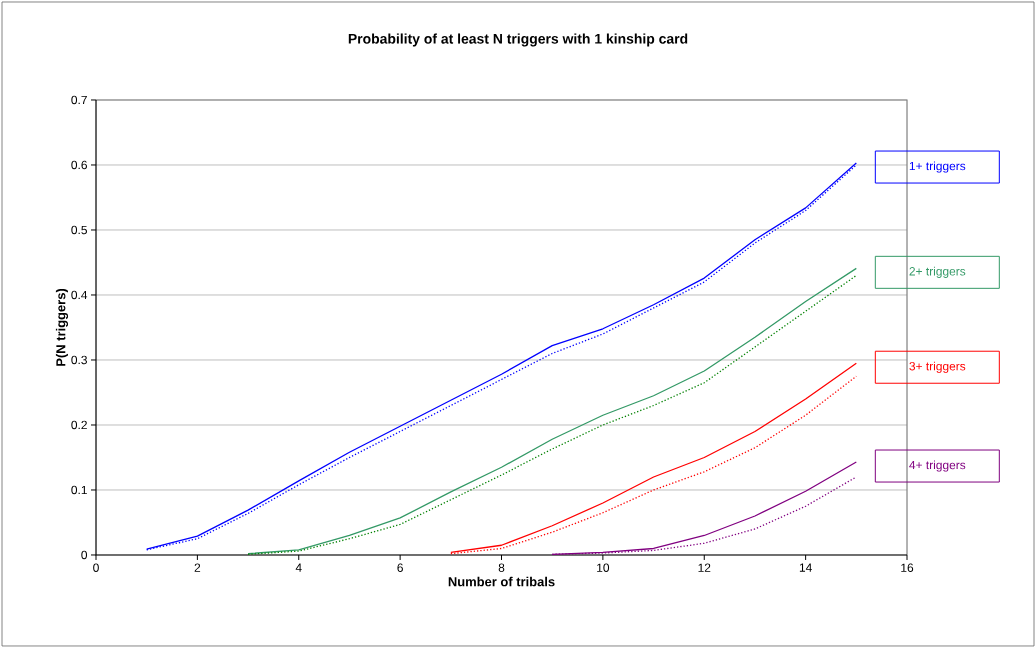 The height and width of the screenshot is (648, 1036). What do you see at coordinates (704, 567) in the screenshot?
I see `x-tick-label: 12` at bounding box center [704, 567].